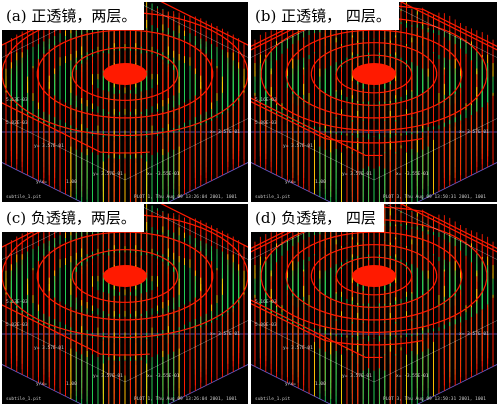  Describe the element at coordinates (434, 197) in the screenshot. I see `plot-info-label: PLOT 3, Thu Aug 09 13:50:31 2001, 1001` at that location.